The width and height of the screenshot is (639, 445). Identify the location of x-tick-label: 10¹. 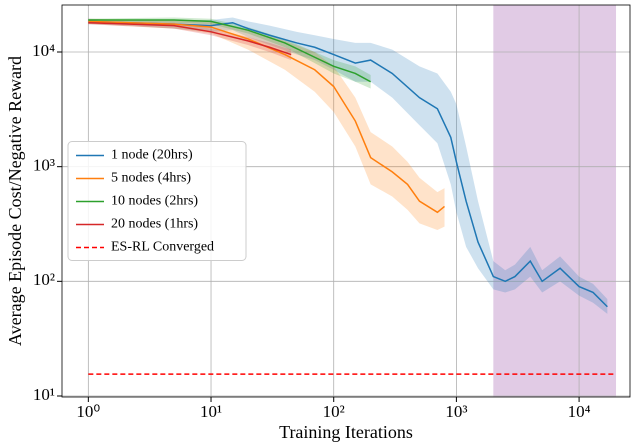
(211, 411).